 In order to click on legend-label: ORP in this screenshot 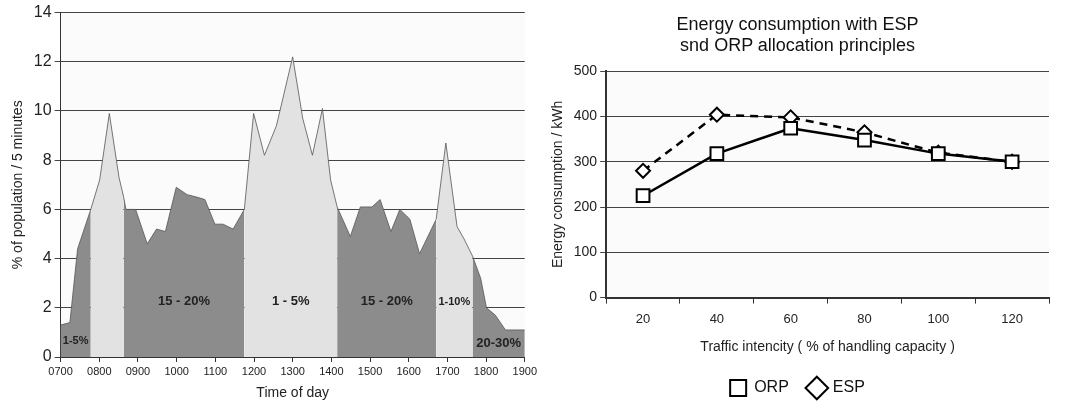, I will do `click(771, 387)`.